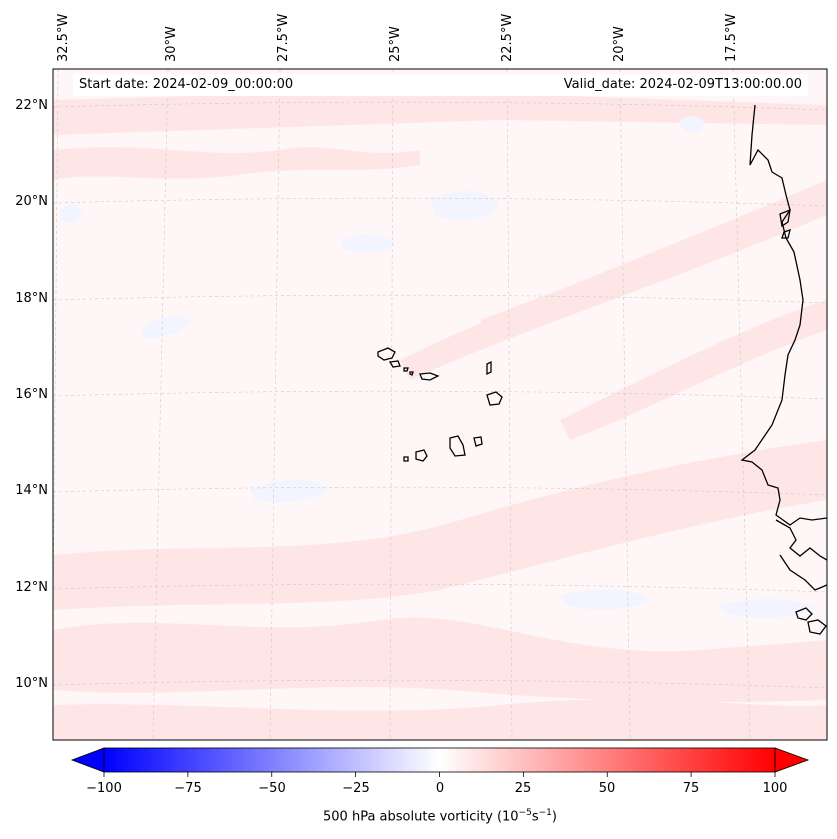 This screenshot has height=839, width=837. Describe the element at coordinates (63, 37) in the screenshot. I see `lon-label: 32.5°W` at that location.